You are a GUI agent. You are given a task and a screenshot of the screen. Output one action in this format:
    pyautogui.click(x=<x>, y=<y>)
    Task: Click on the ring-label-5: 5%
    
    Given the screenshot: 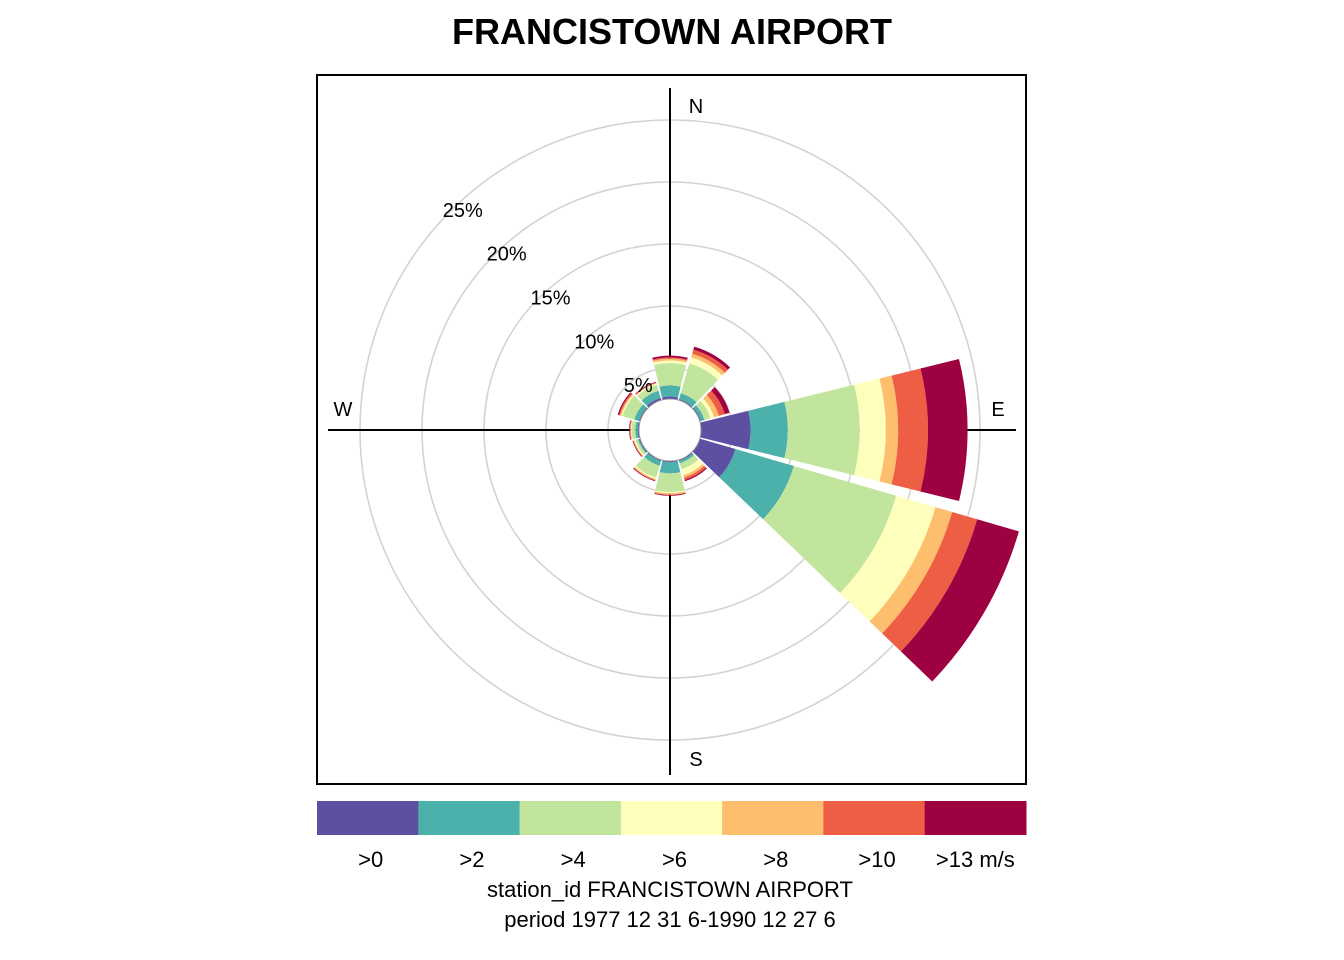 What is the action you would take?
    pyautogui.click(x=638, y=386)
    